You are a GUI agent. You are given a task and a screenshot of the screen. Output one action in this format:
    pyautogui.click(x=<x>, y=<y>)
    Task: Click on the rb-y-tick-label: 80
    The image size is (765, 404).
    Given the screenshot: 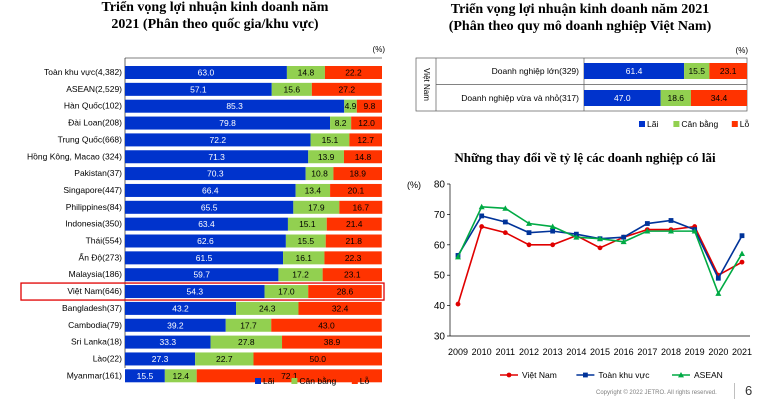 What is the action you would take?
    pyautogui.click(x=440, y=185)
    